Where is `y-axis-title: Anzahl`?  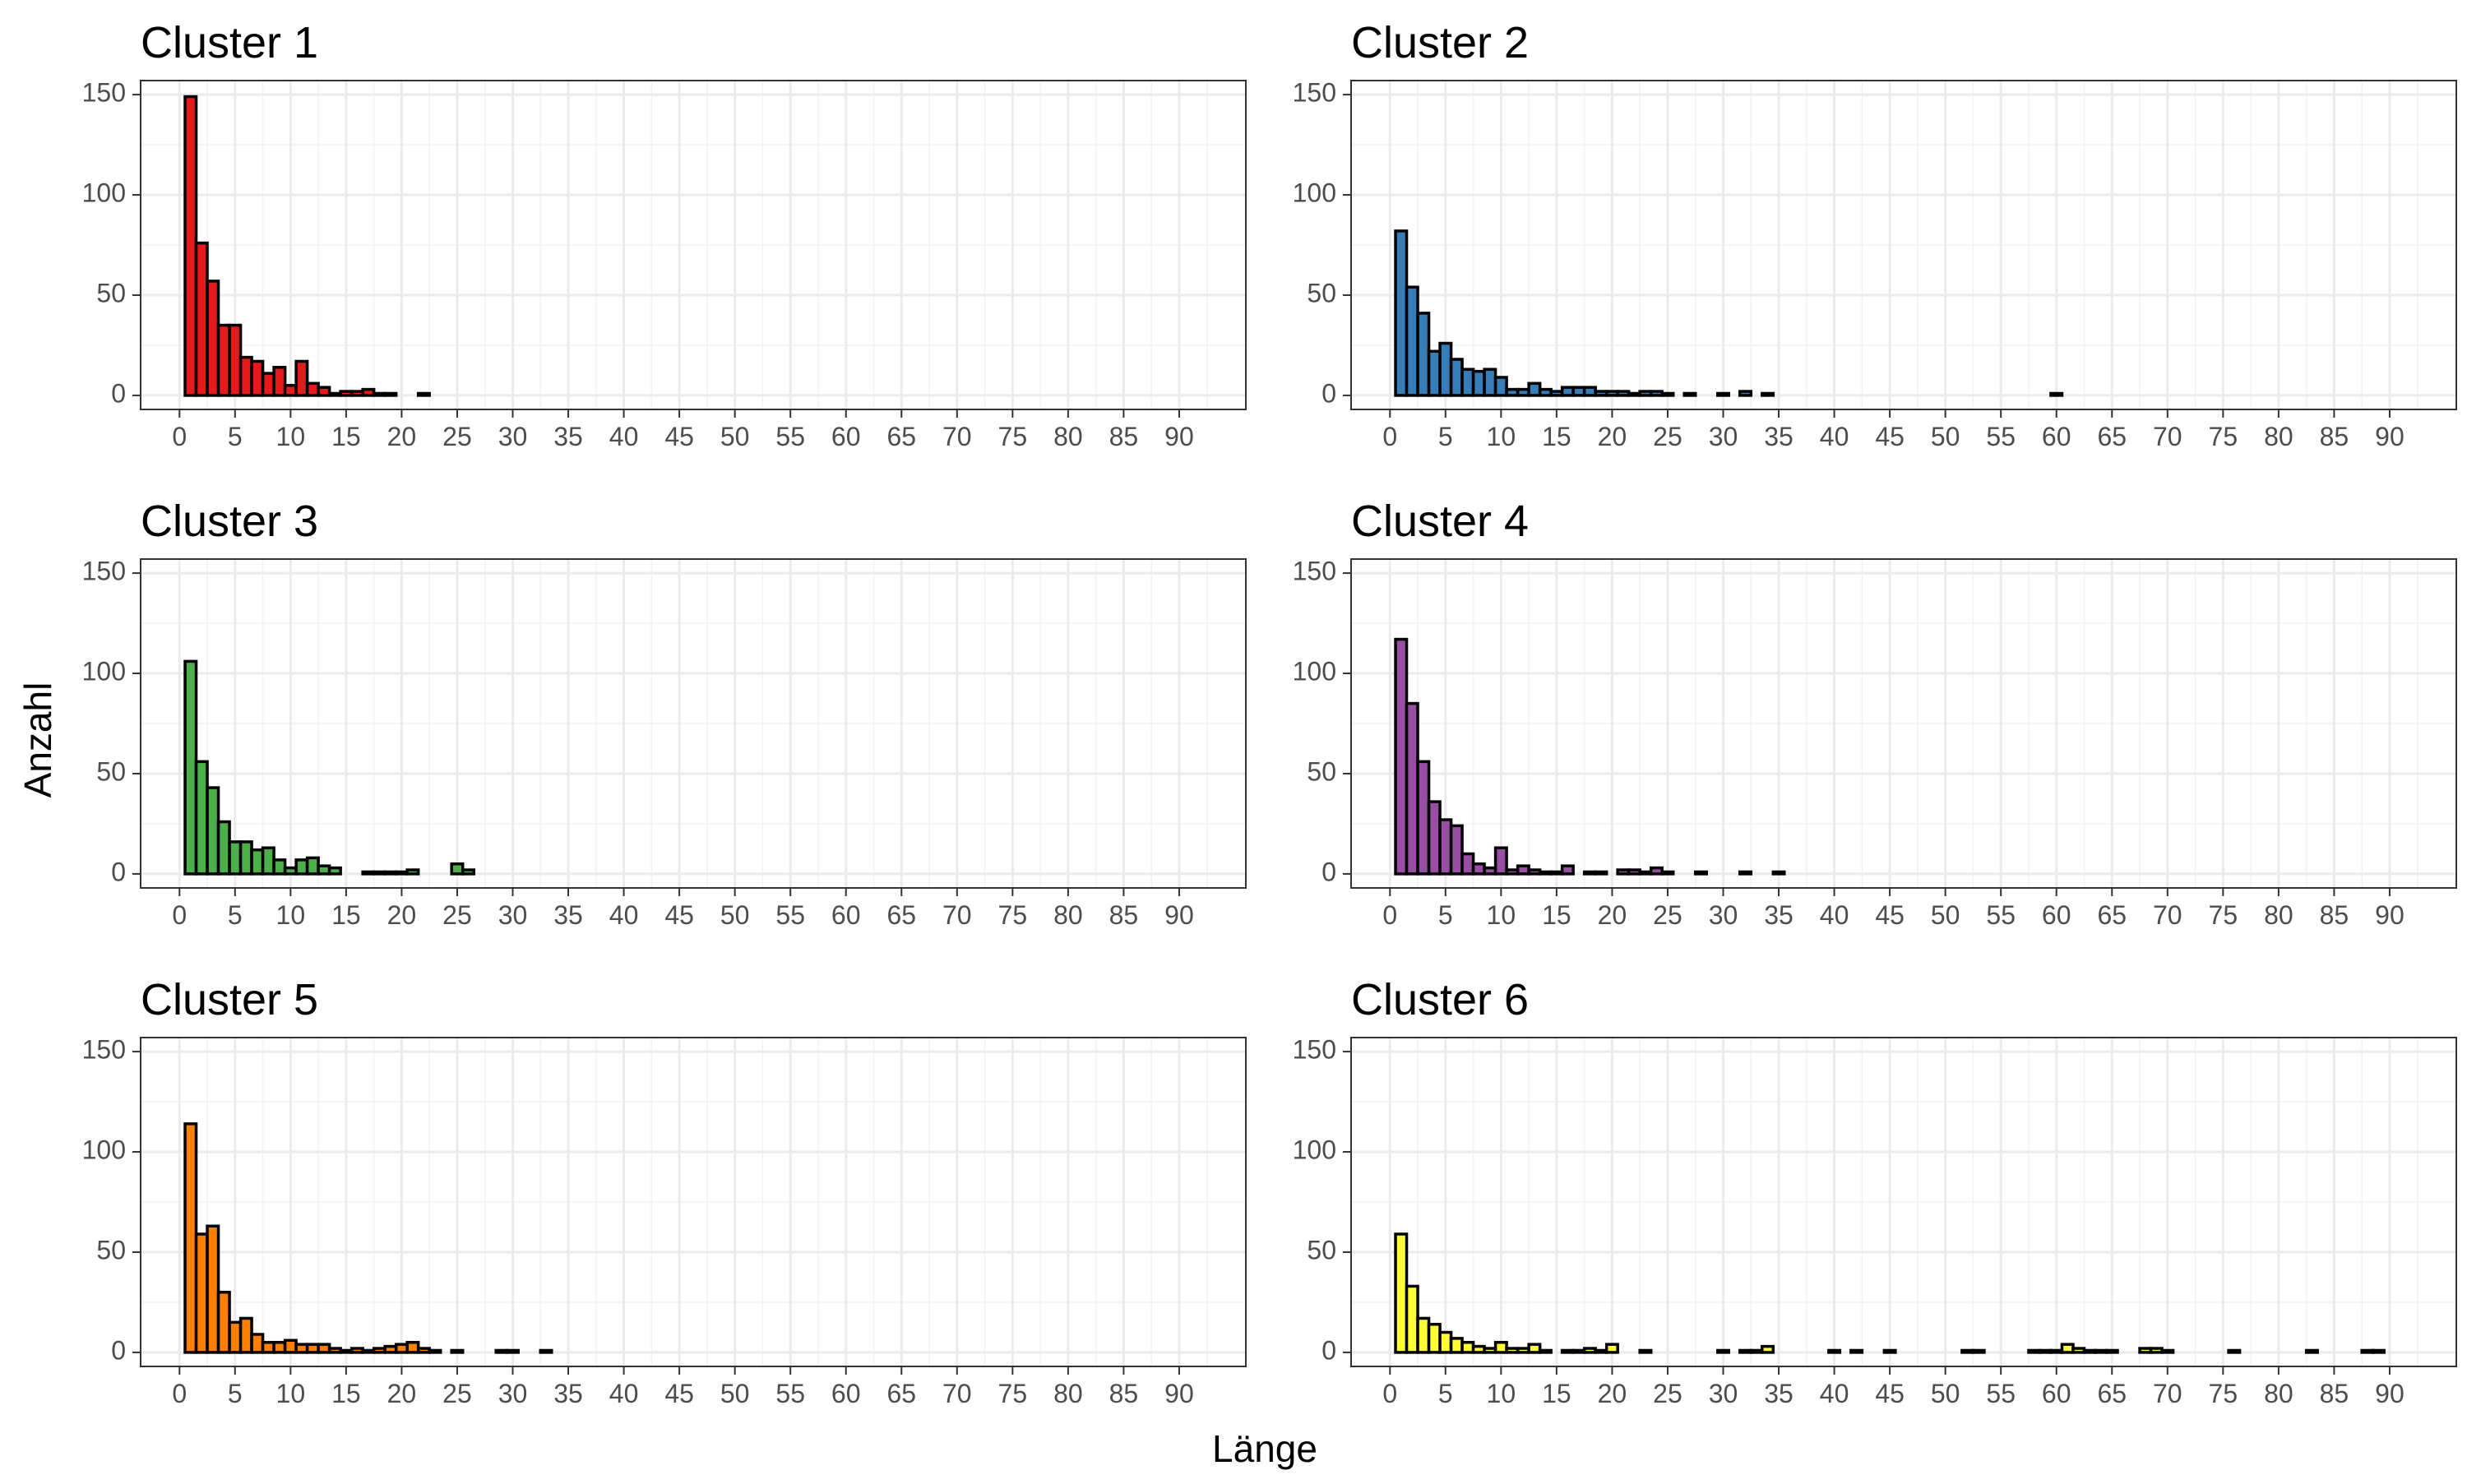
y-axis-title: Anzahl is located at coordinates (38, 740).